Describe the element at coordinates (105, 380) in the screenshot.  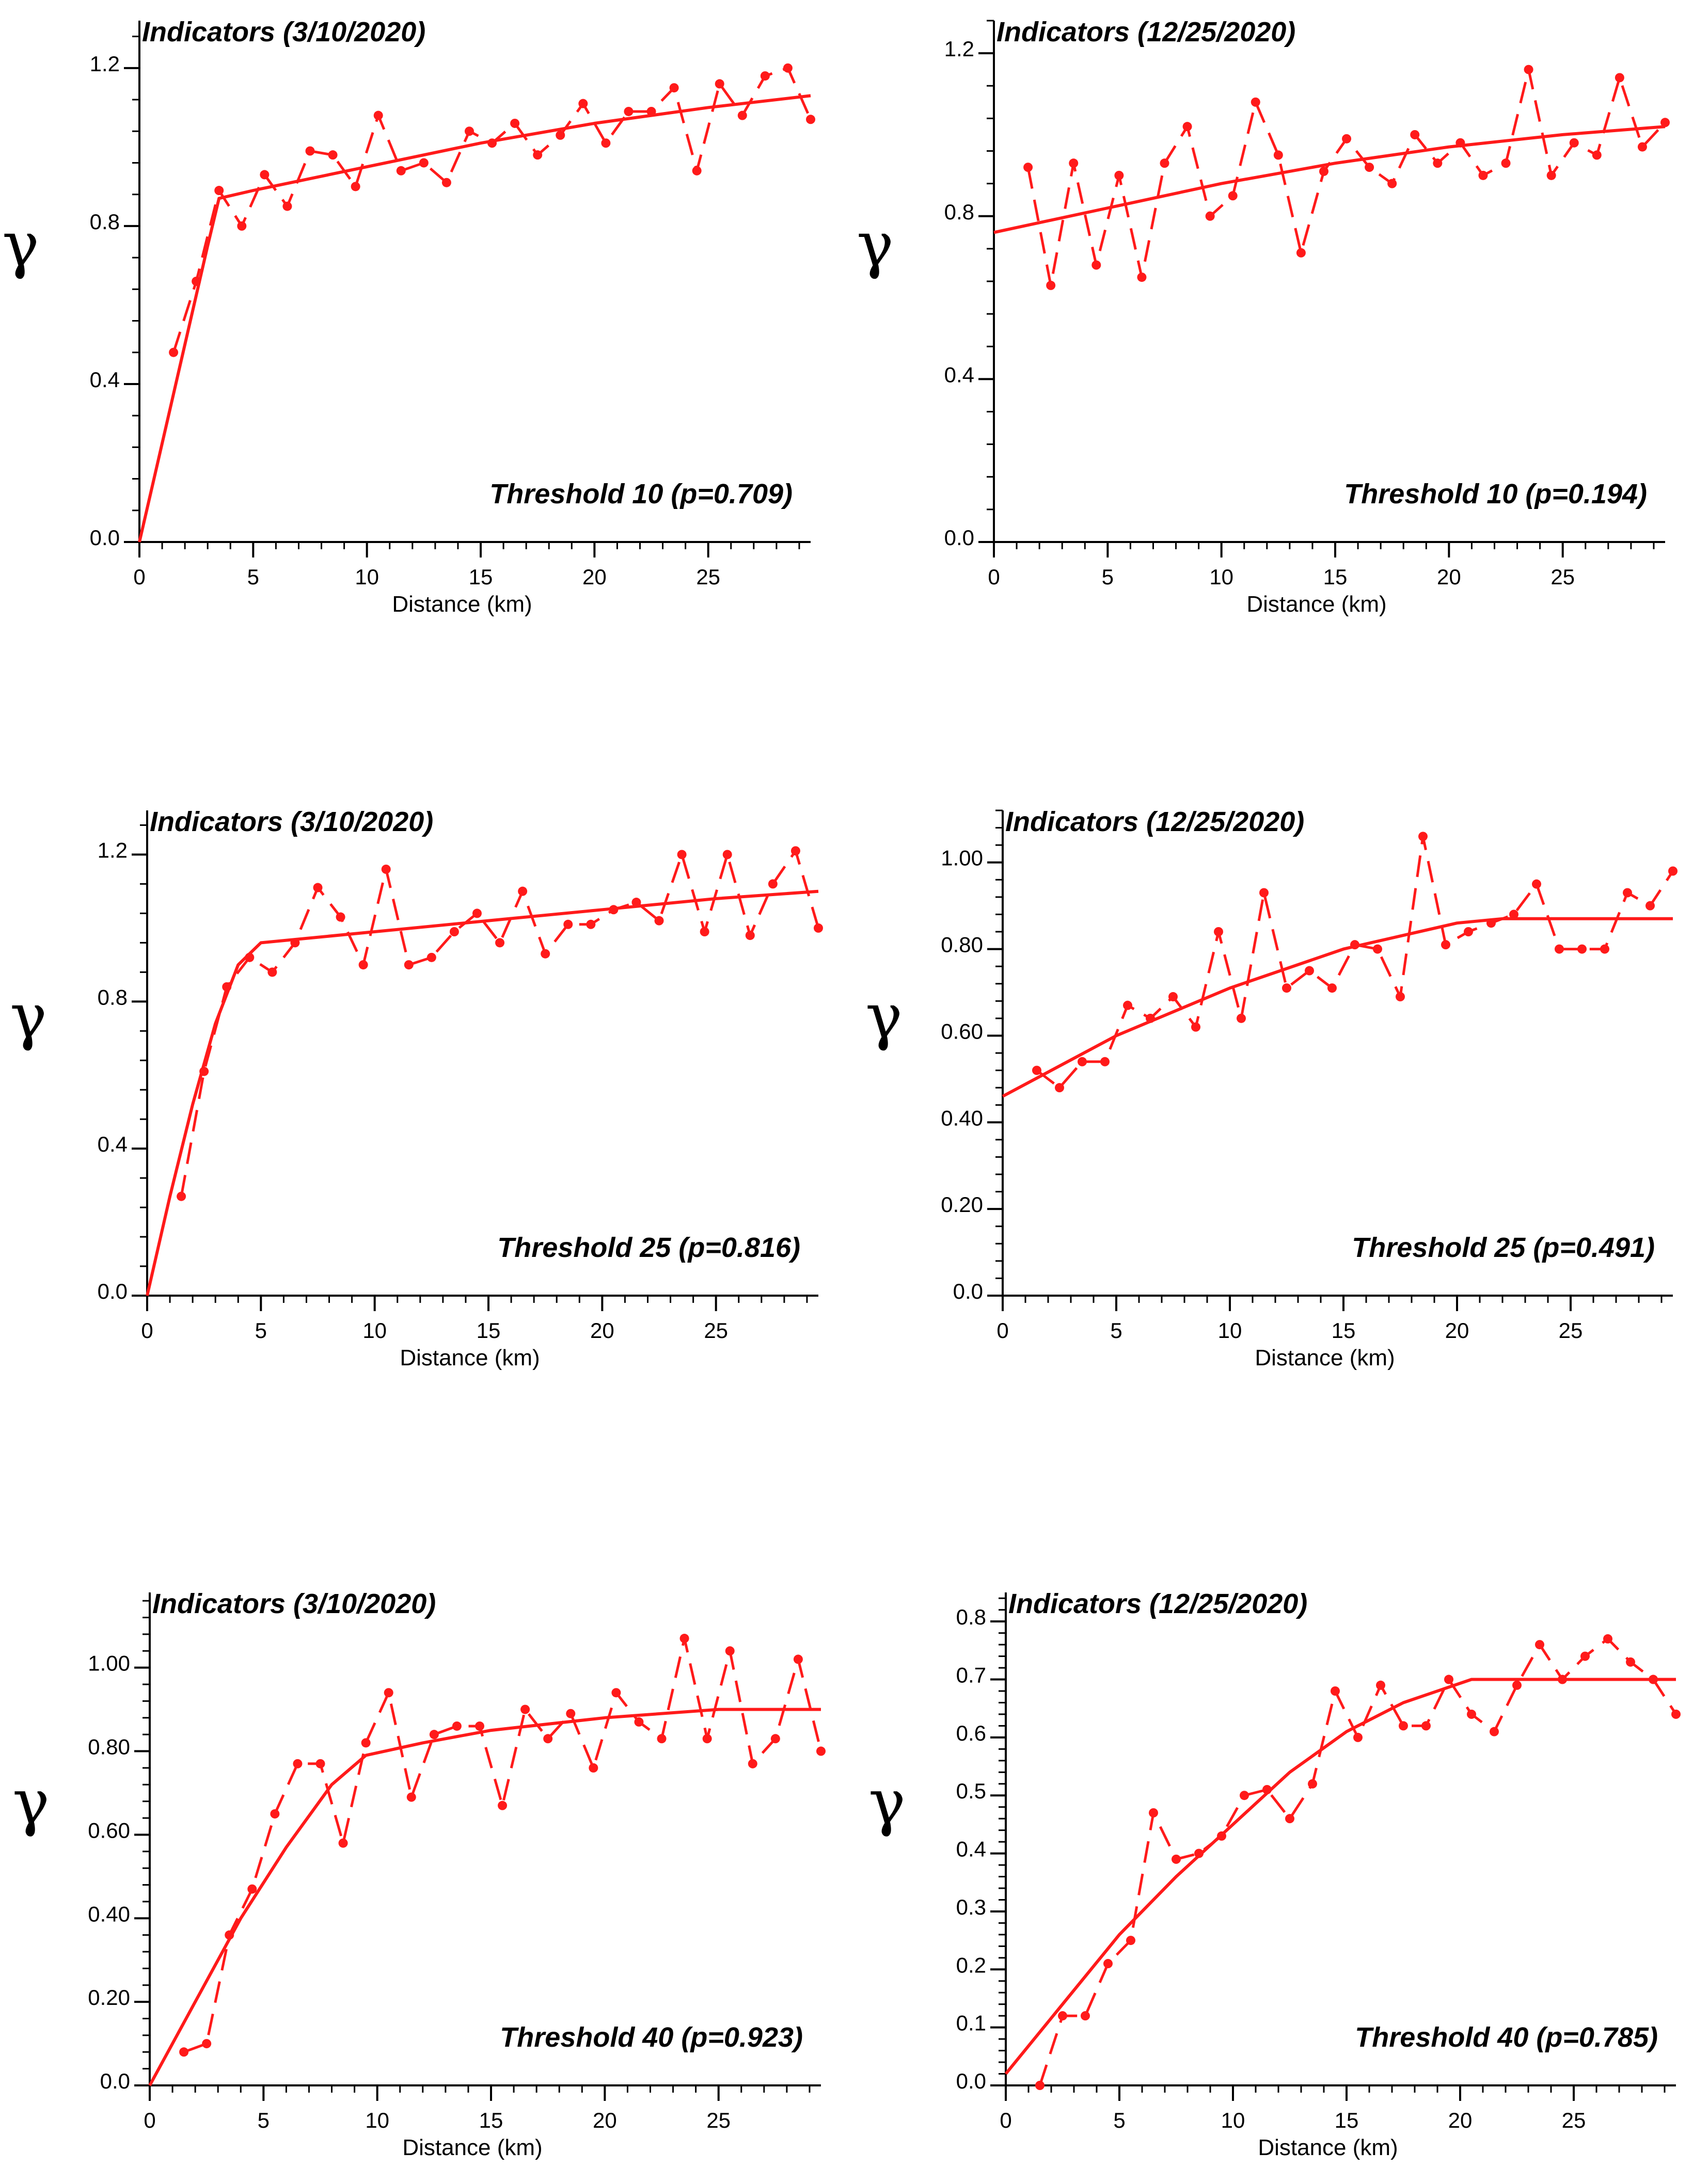
I see `y-tick-label: 0.4` at that location.